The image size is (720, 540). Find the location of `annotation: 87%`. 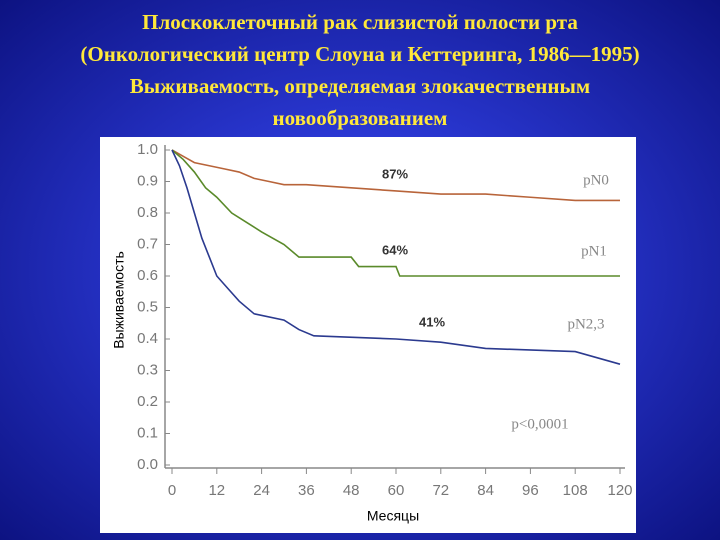

annotation: 87% is located at coordinates (395, 173).